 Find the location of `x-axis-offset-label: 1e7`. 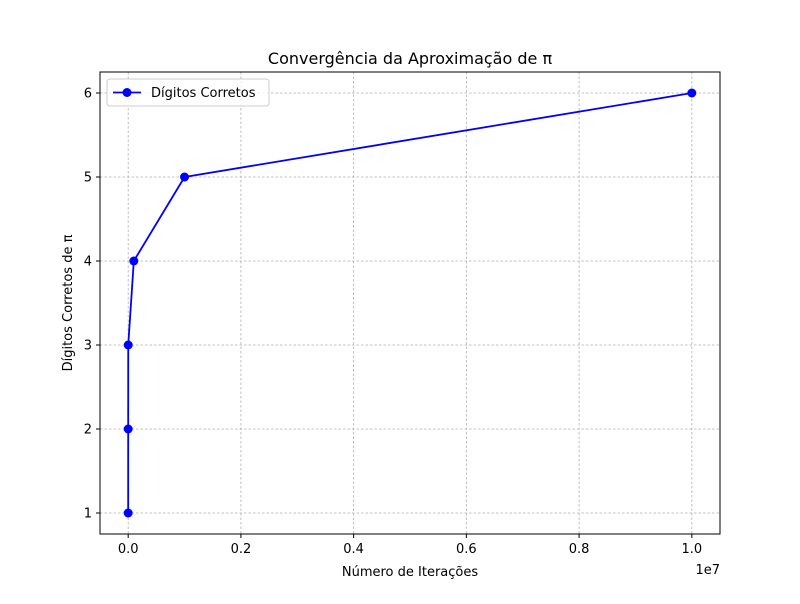

x-axis-offset-label: 1e7 is located at coordinates (707, 570).